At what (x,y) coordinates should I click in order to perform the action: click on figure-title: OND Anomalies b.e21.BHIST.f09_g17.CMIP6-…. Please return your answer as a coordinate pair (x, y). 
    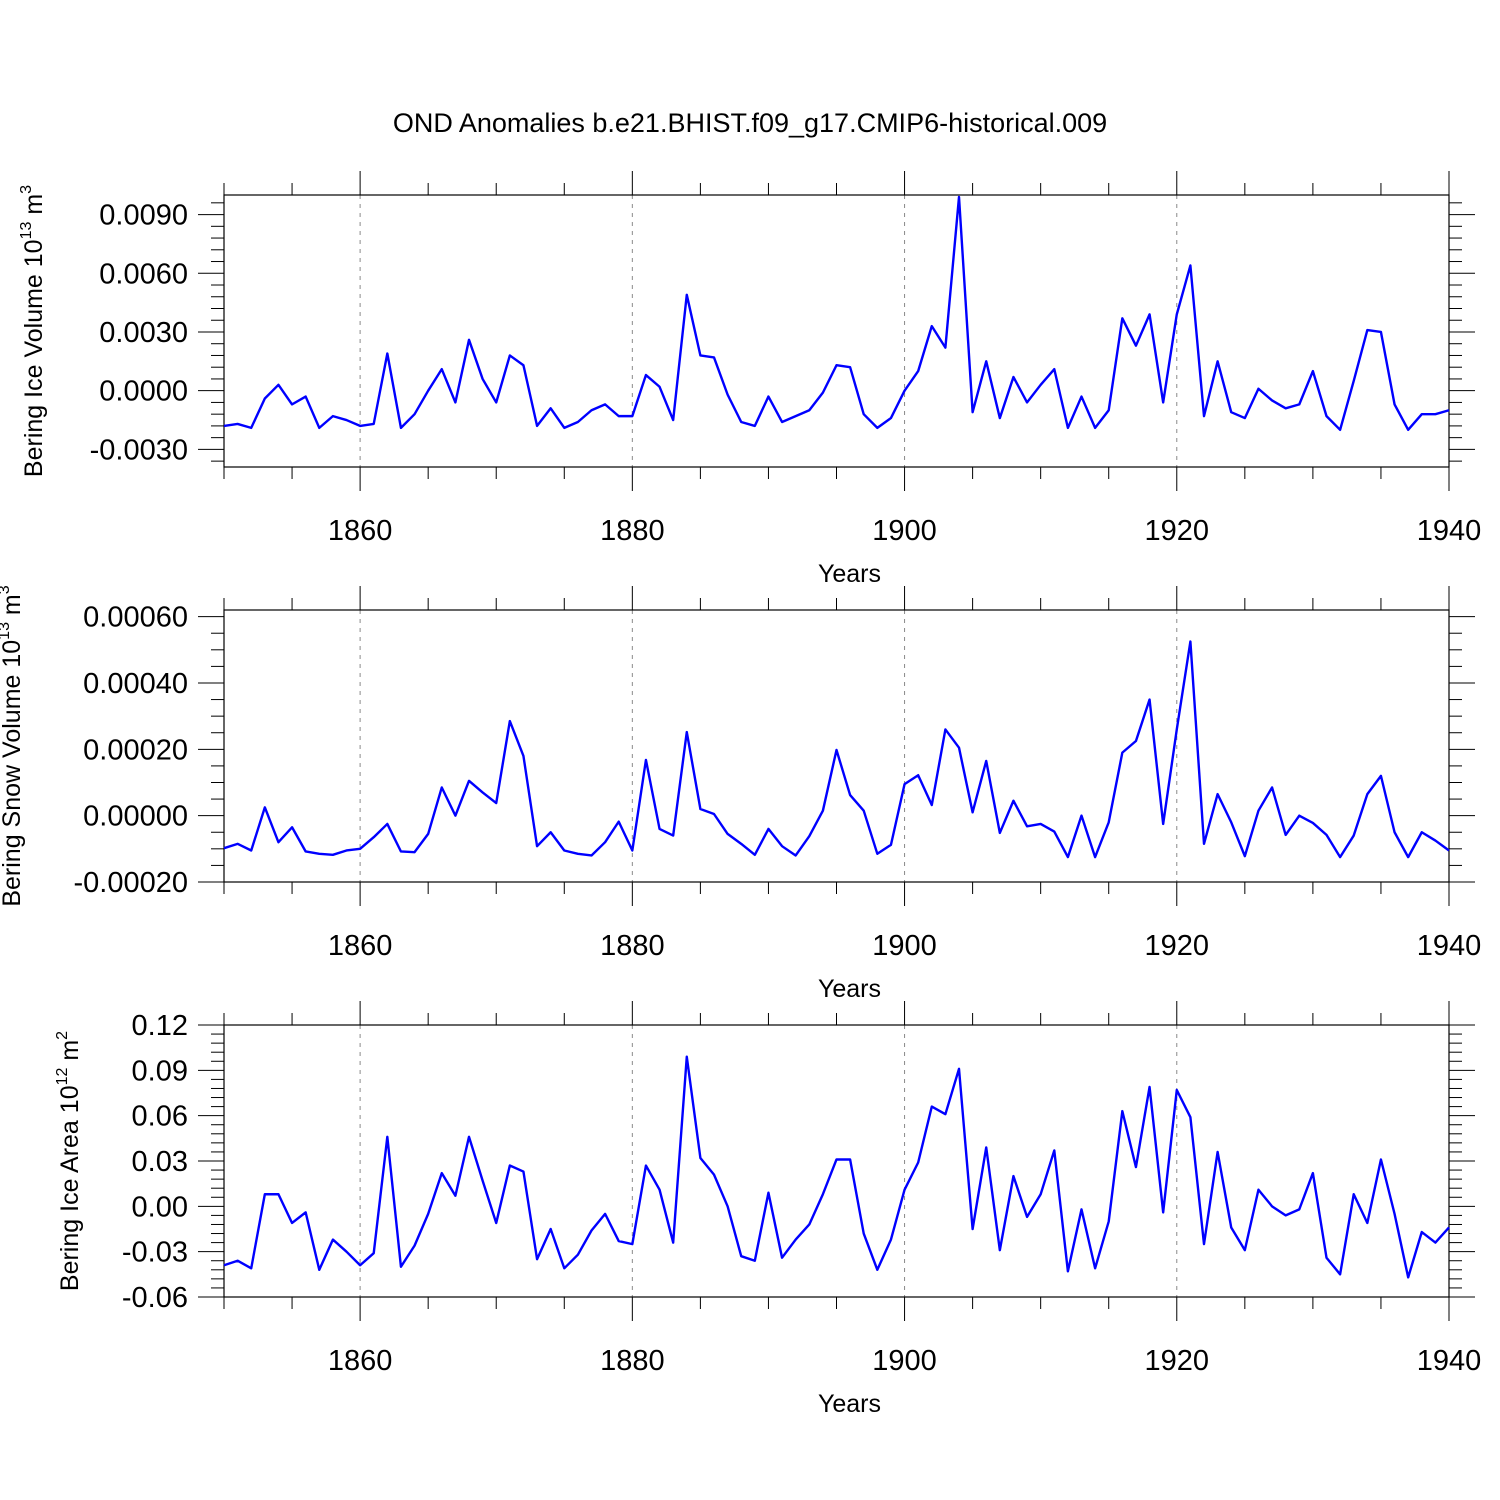
    Looking at the image, I should click on (750, 123).